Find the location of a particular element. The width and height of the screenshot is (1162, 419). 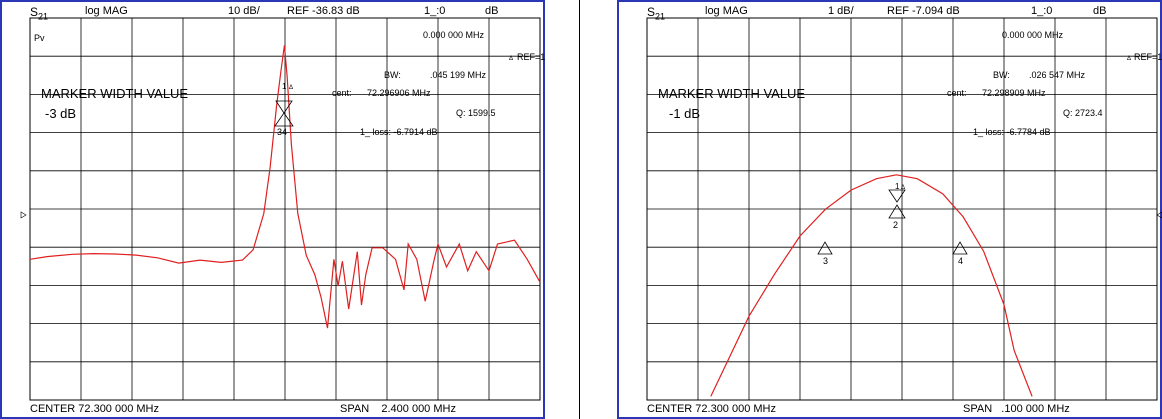

left-s21-label: S21 is located at coordinates (39, 13).